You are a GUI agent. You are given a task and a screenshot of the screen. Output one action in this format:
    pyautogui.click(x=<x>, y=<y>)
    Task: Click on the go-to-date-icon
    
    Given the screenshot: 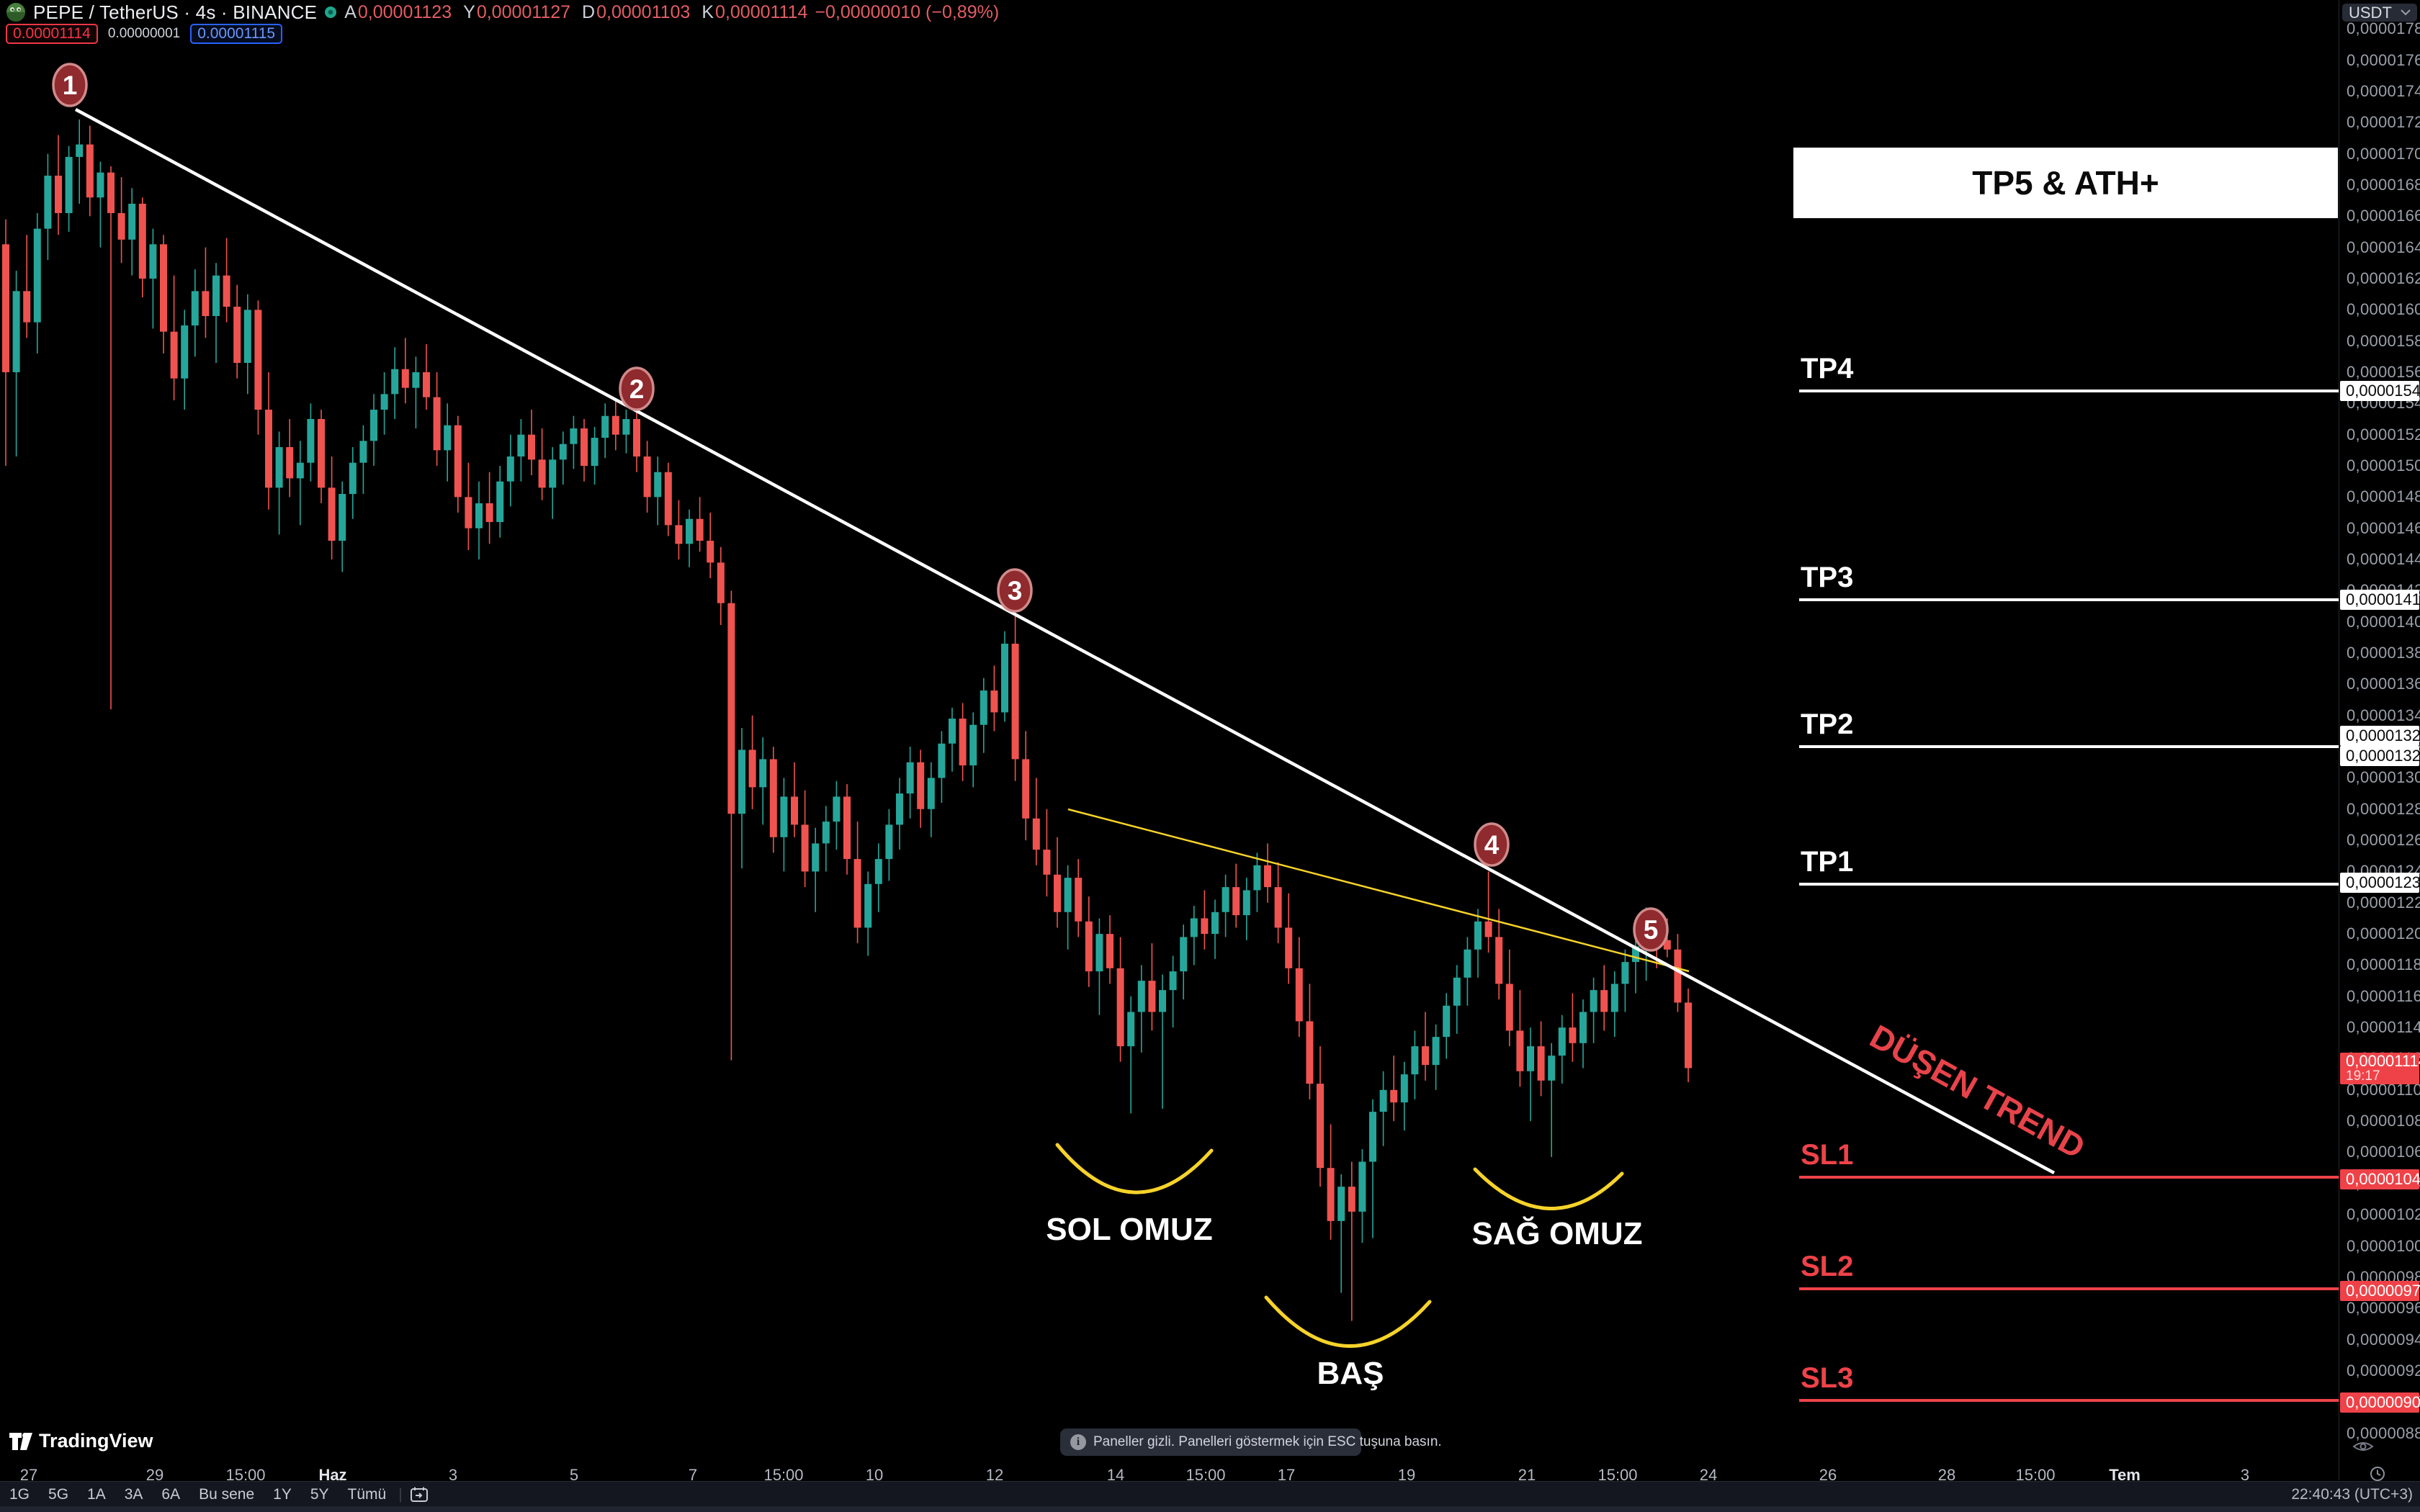 What is the action you would take?
    pyautogui.click(x=419, y=1494)
    